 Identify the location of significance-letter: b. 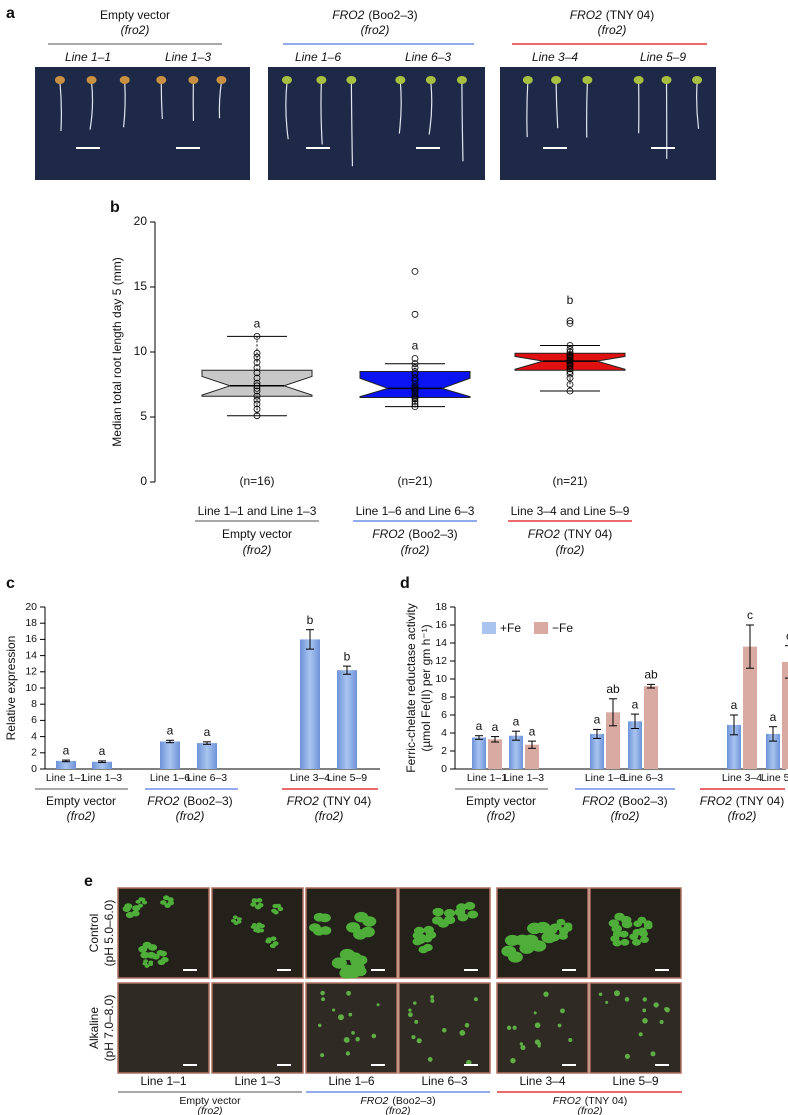
(347, 656).